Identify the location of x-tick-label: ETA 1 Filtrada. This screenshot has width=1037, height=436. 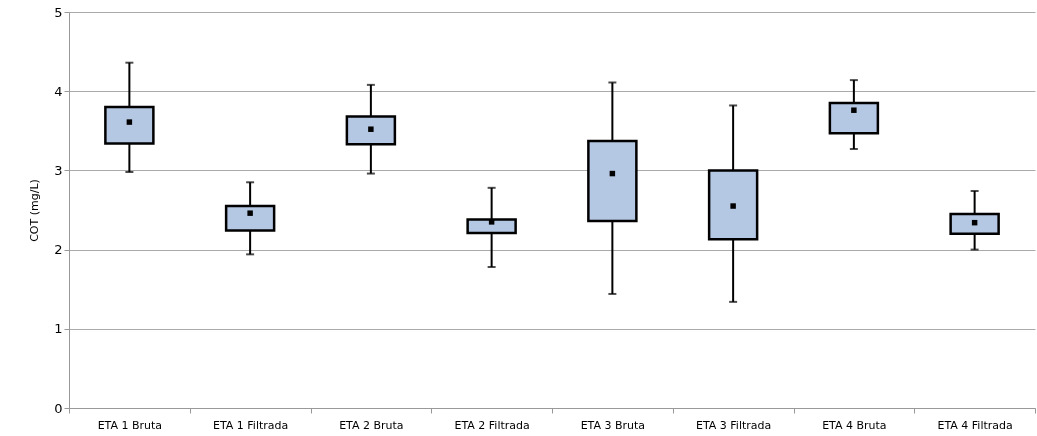
(250, 425).